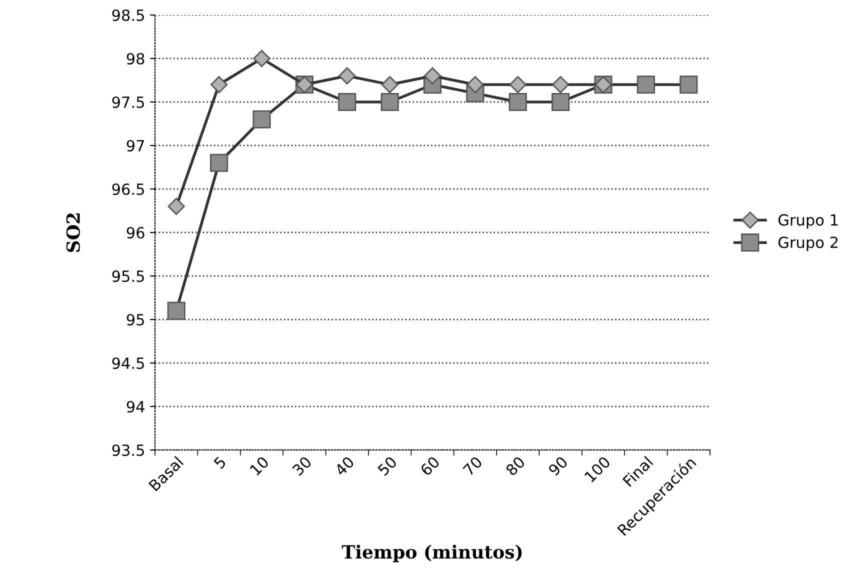 The height and width of the screenshot is (577, 849). I want to click on y-tick-label: 97, so click(135, 146).